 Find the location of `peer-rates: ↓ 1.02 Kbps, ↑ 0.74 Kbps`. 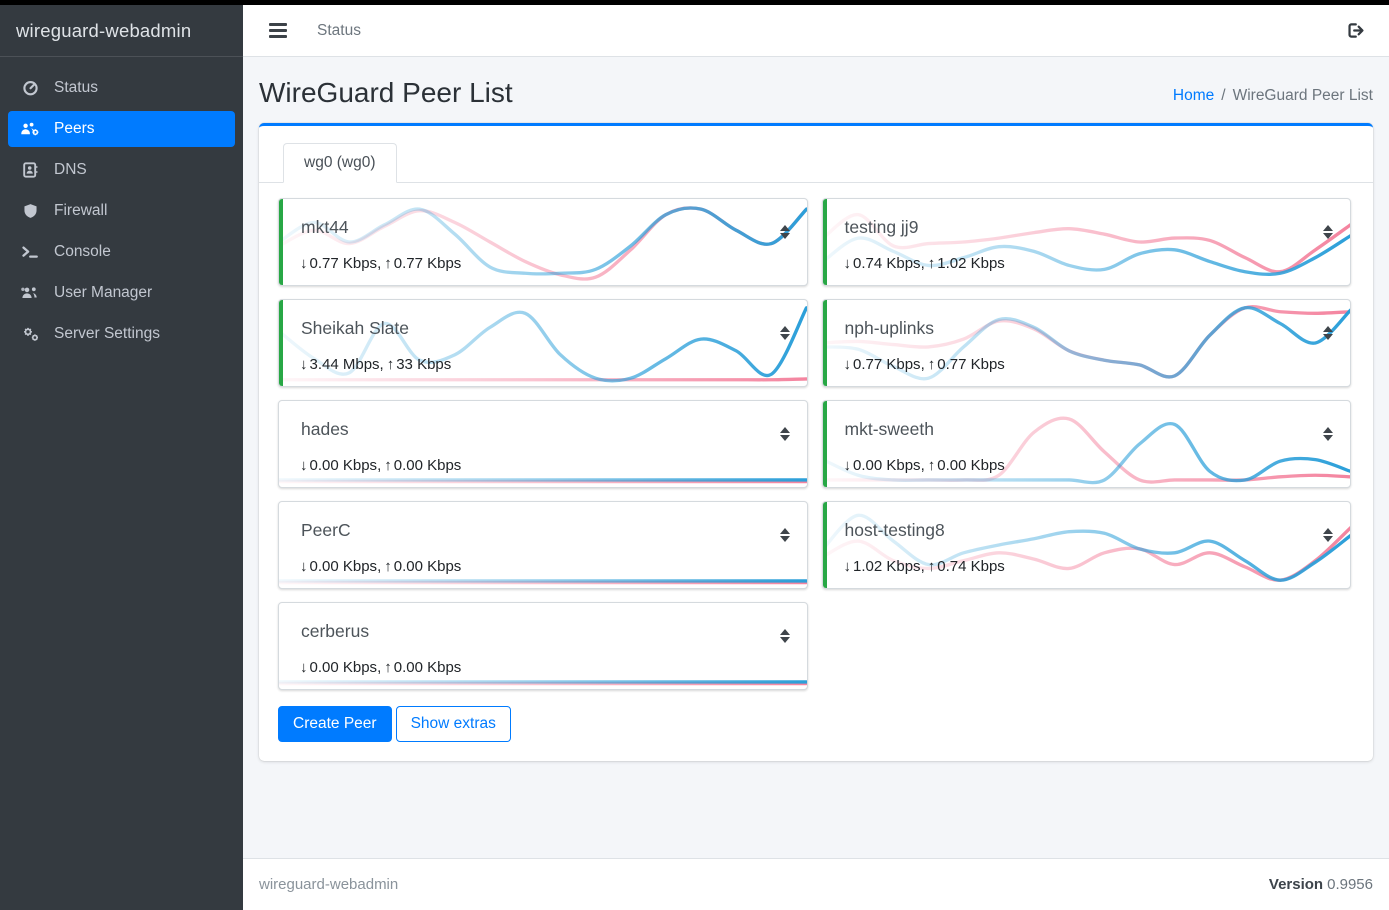

peer-rates: ↓ 1.02 Kbps, ↑ 0.74 Kbps is located at coordinates (924, 566).